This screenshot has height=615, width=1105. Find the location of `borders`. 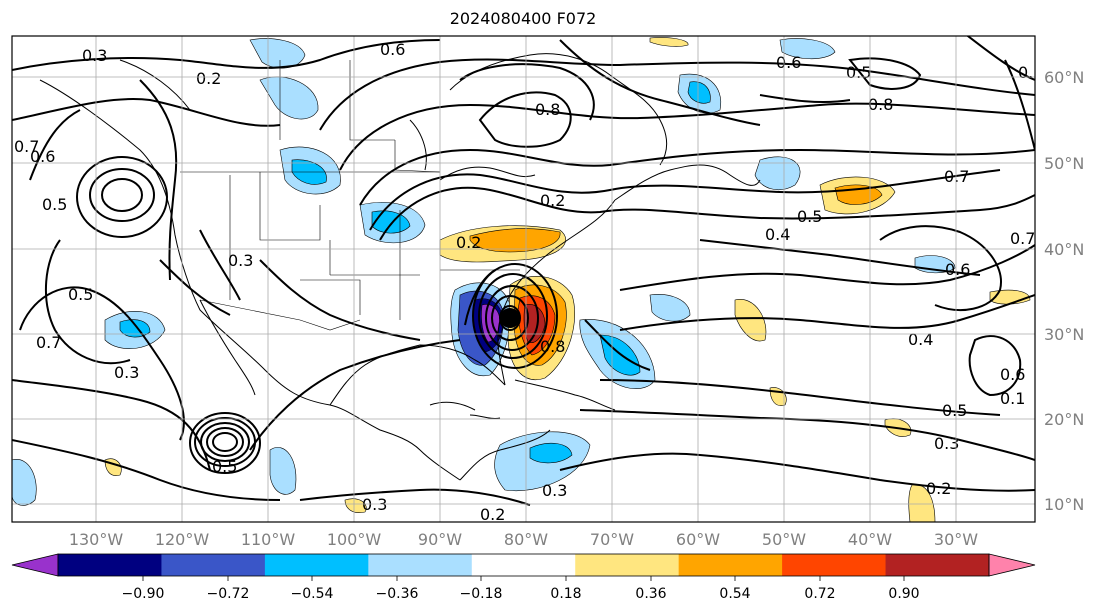

borders is located at coordinates (350, 195).